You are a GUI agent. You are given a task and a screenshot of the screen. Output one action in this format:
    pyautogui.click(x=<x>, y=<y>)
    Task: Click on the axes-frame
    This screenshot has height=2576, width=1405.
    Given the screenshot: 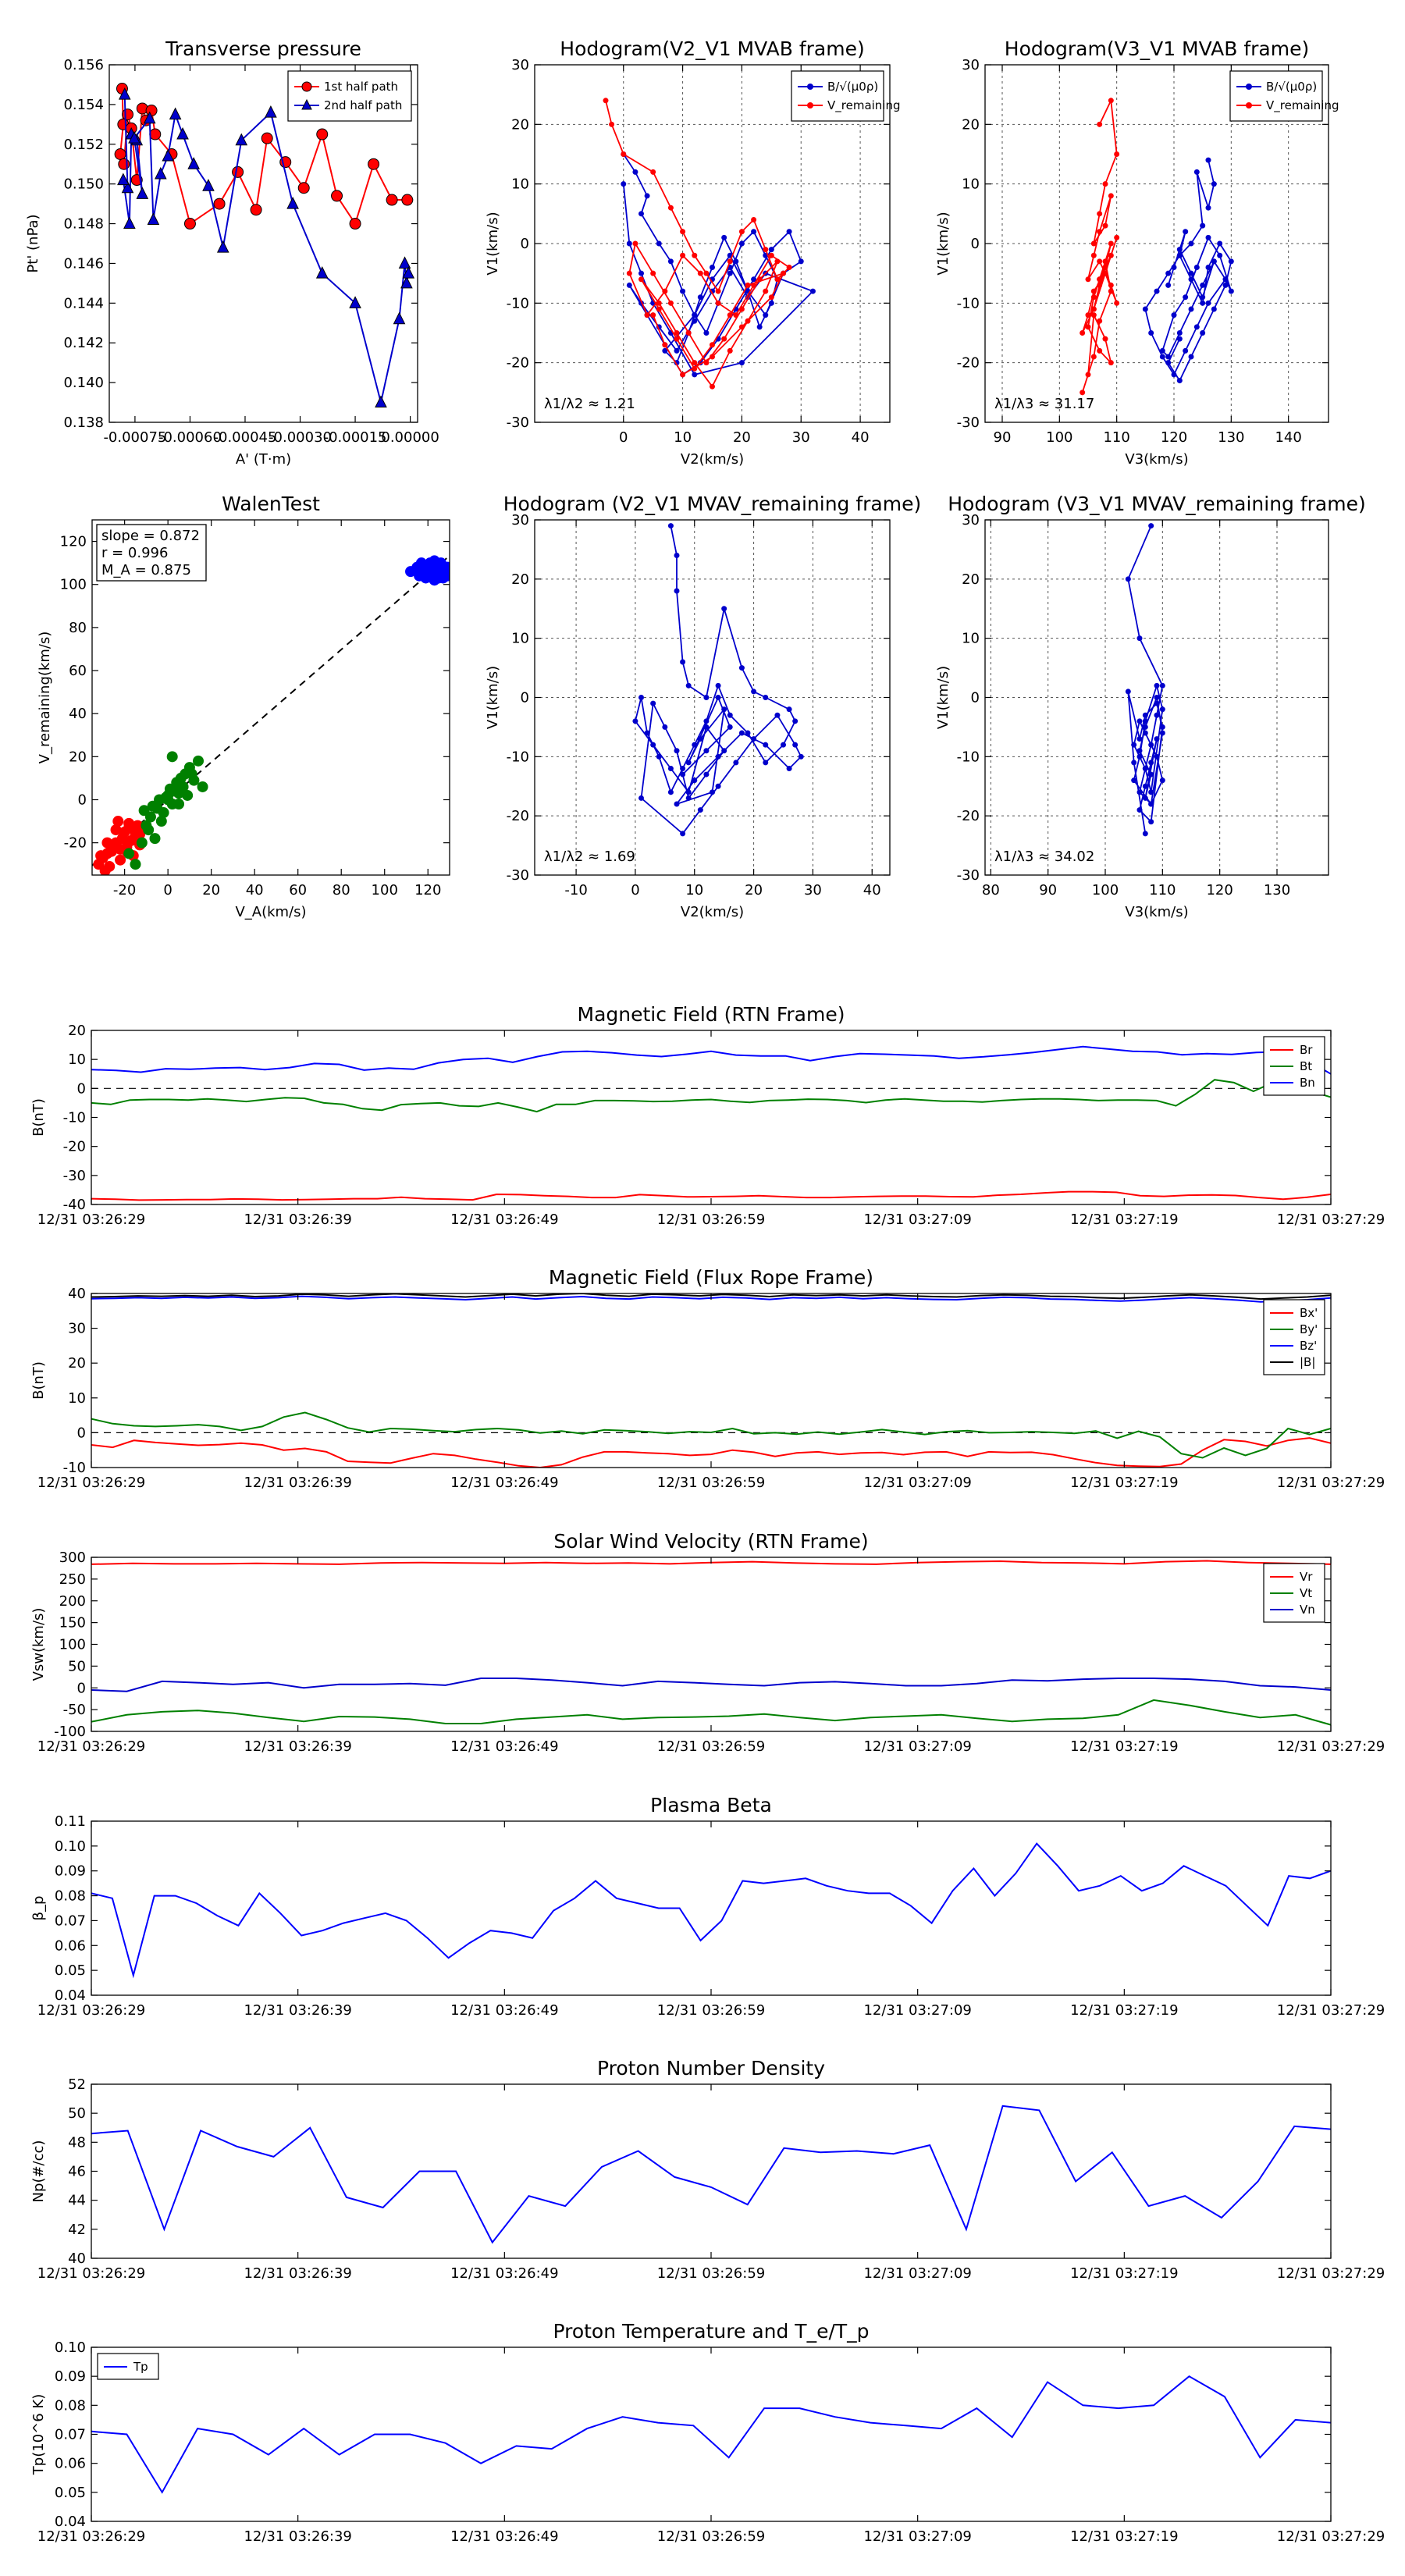 What is the action you would take?
    pyautogui.click(x=712, y=2434)
    